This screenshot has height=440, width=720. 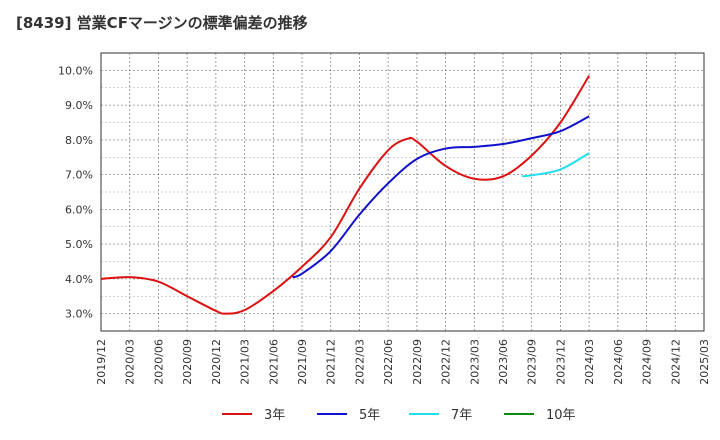 What do you see at coordinates (79, 105) in the screenshot?
I see `y-tick-label: 9.0%` at bounding box center [79, 105].